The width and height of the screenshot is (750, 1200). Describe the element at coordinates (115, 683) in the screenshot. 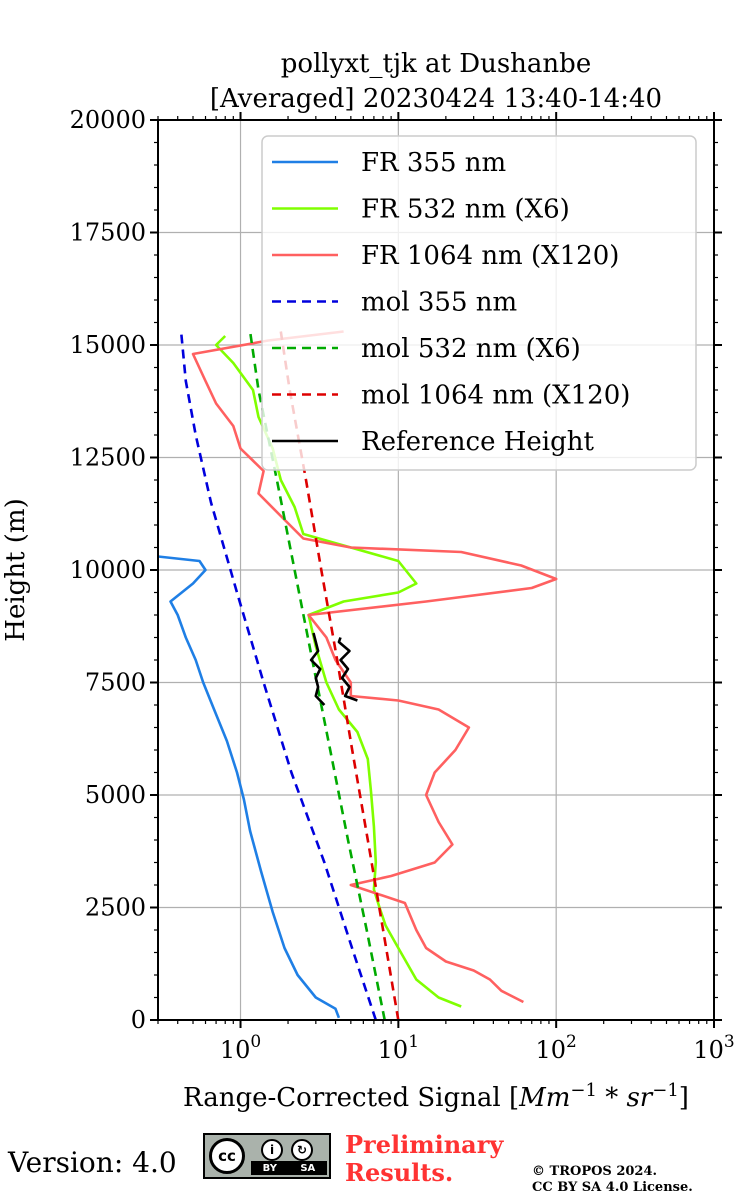

I see `y-tick-label: 7500` at that location.